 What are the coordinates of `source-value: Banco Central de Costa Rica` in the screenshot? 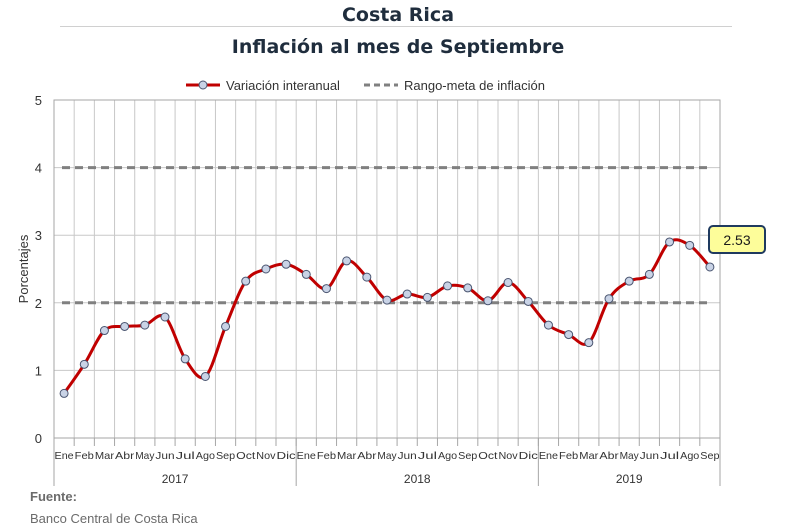 It's located at (114, 518).